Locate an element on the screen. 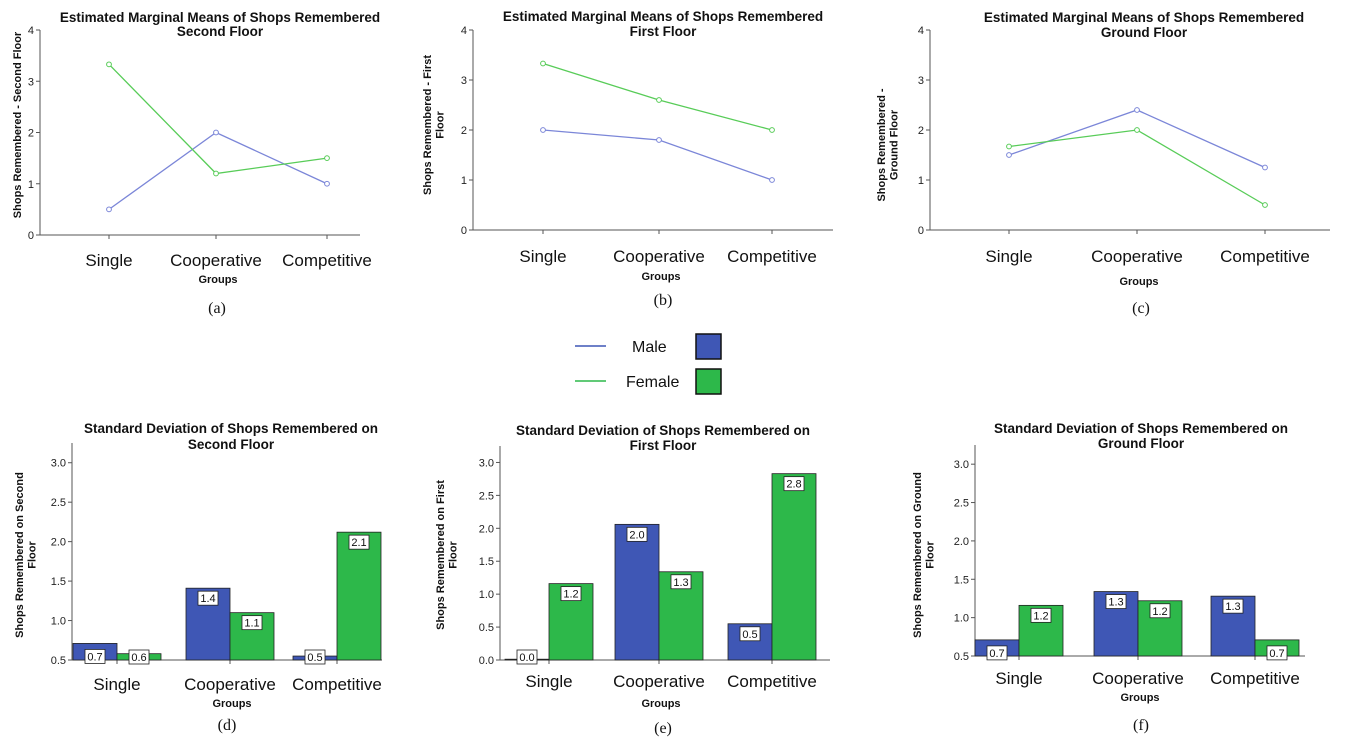 The image size is (1359, 737). y-axis-title-line: Shops Remembered - Second Floor is located at coordinates (18, 124).